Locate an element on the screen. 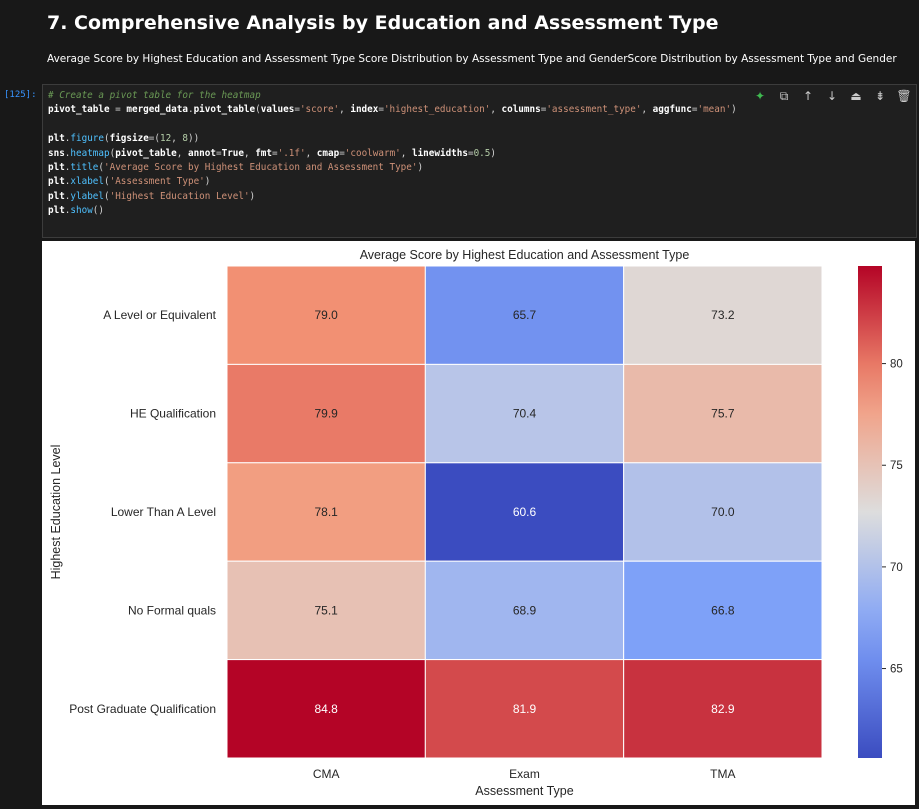 The height and width of the screenshot is (809, 919). x-tick-label: CMA is located at coordinates (326, 774).